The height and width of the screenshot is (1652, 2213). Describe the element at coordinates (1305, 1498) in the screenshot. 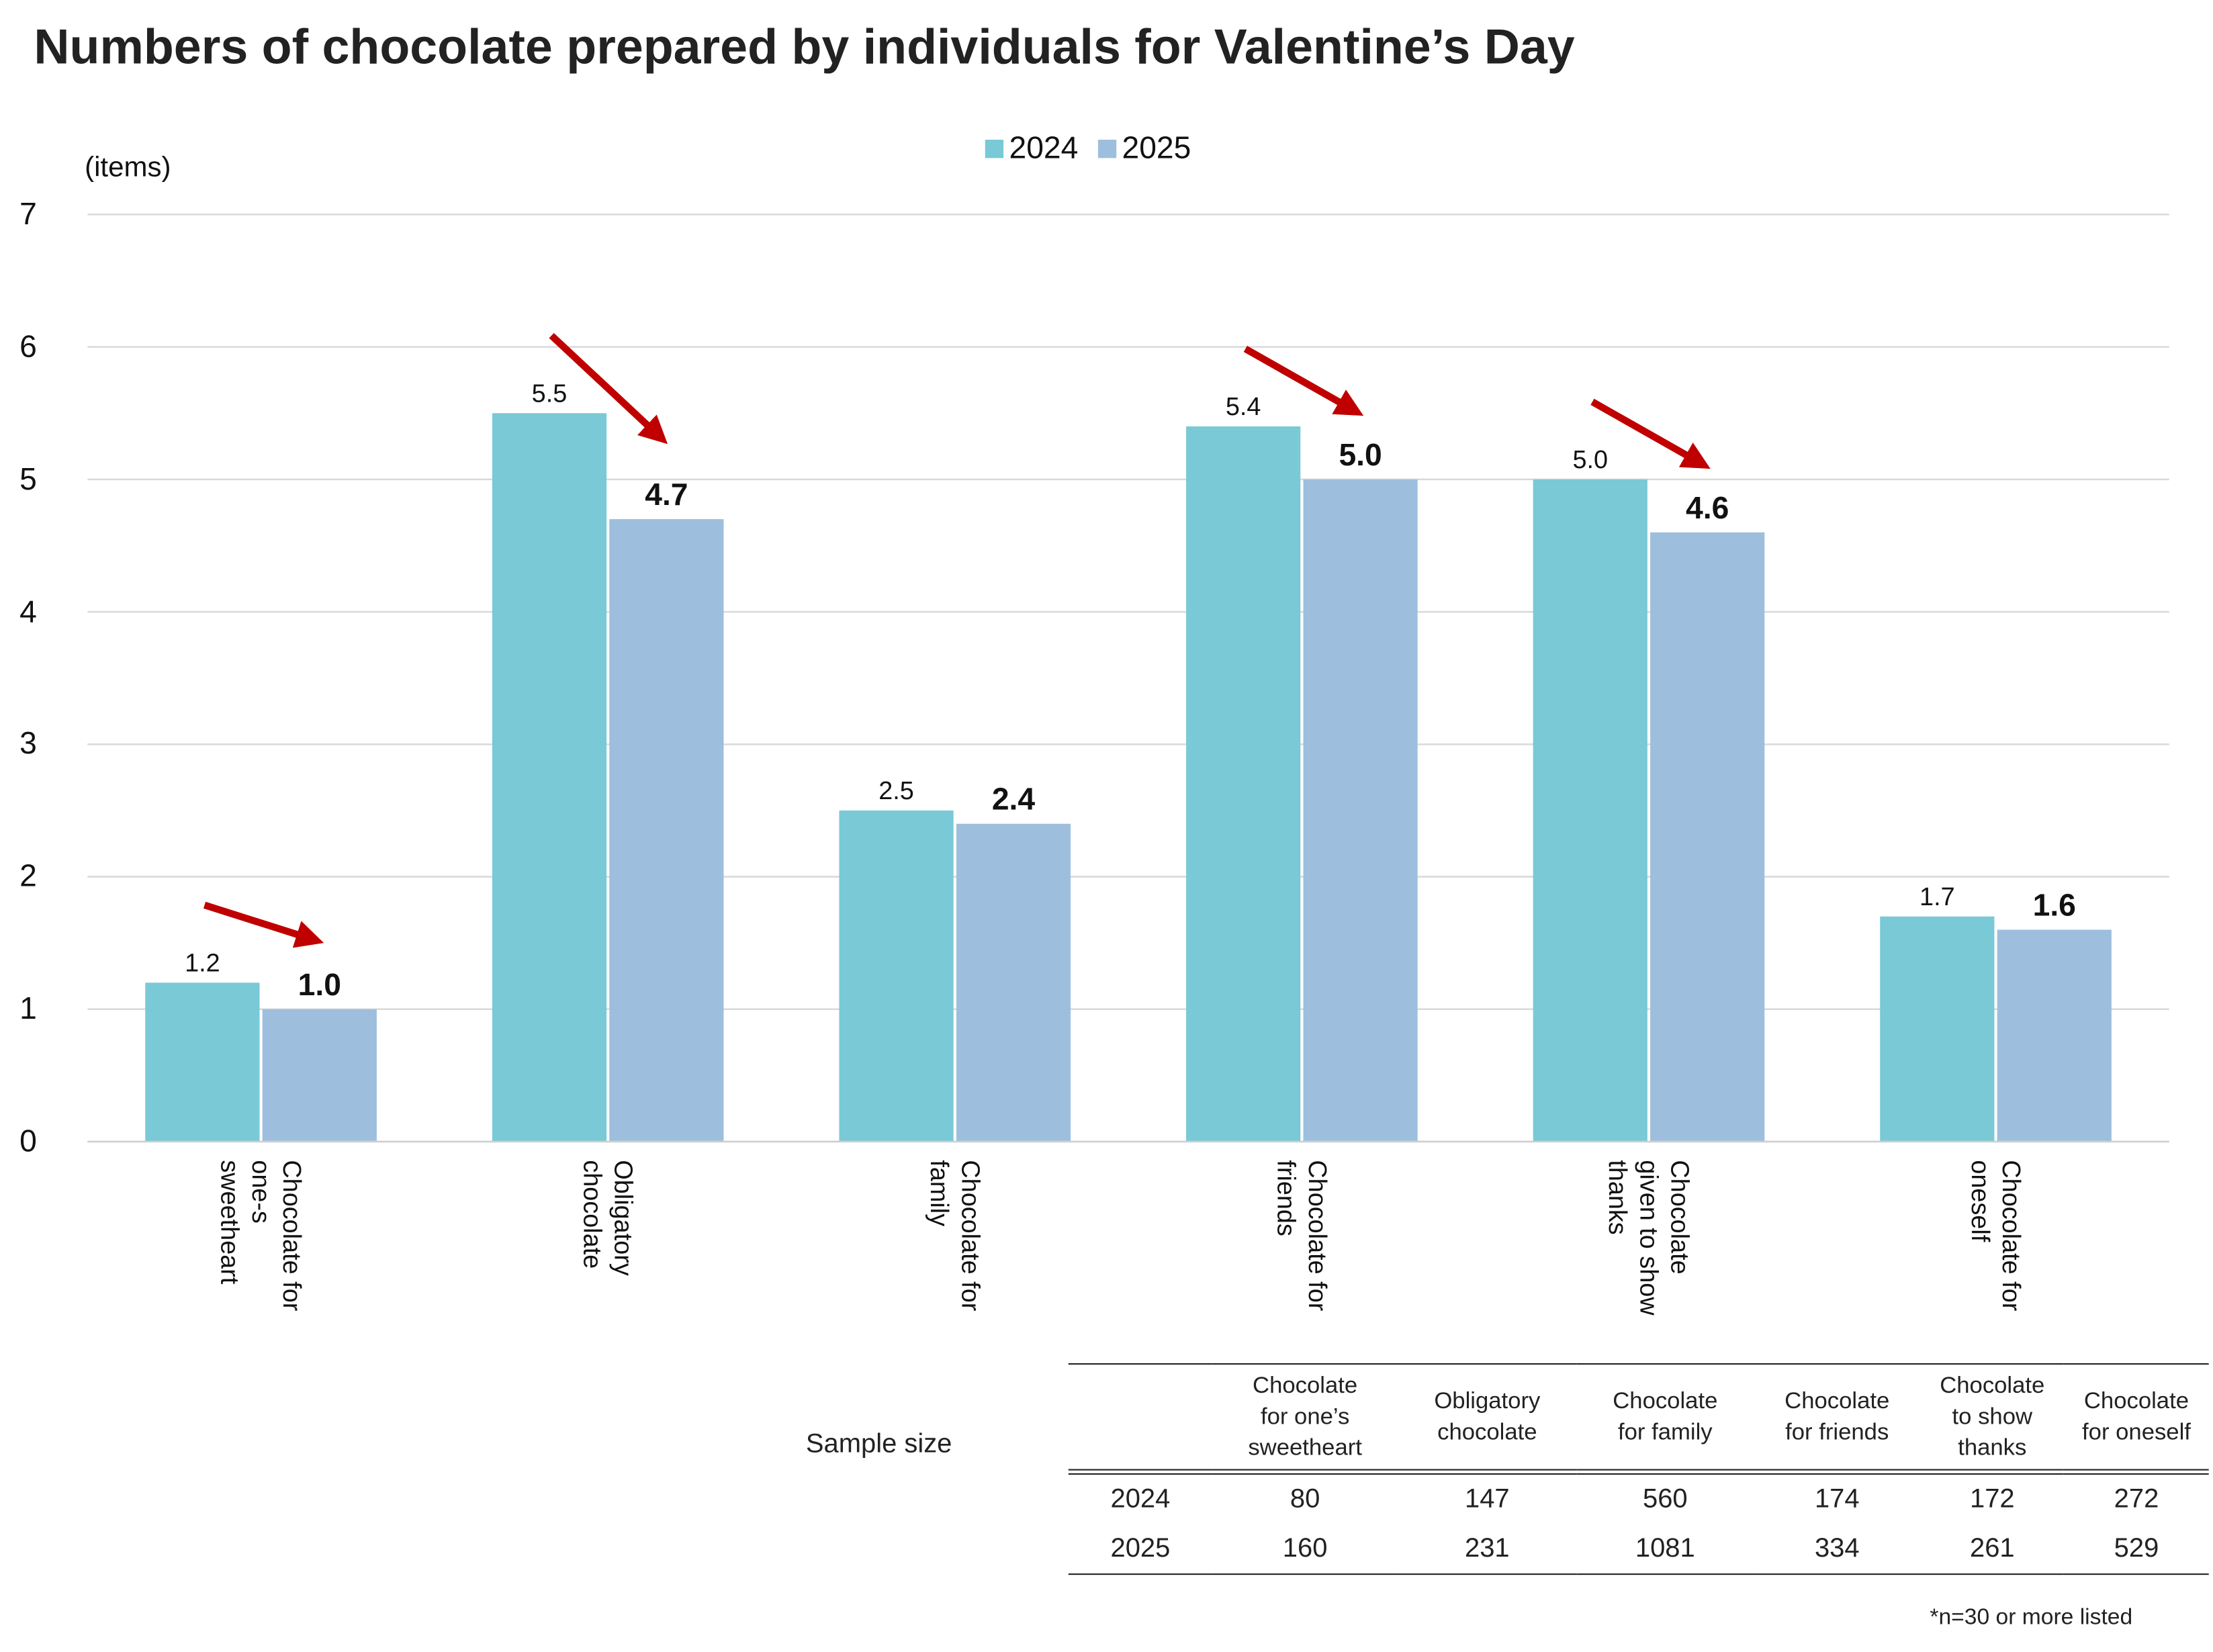

I see `table-cell: 80` at that location.